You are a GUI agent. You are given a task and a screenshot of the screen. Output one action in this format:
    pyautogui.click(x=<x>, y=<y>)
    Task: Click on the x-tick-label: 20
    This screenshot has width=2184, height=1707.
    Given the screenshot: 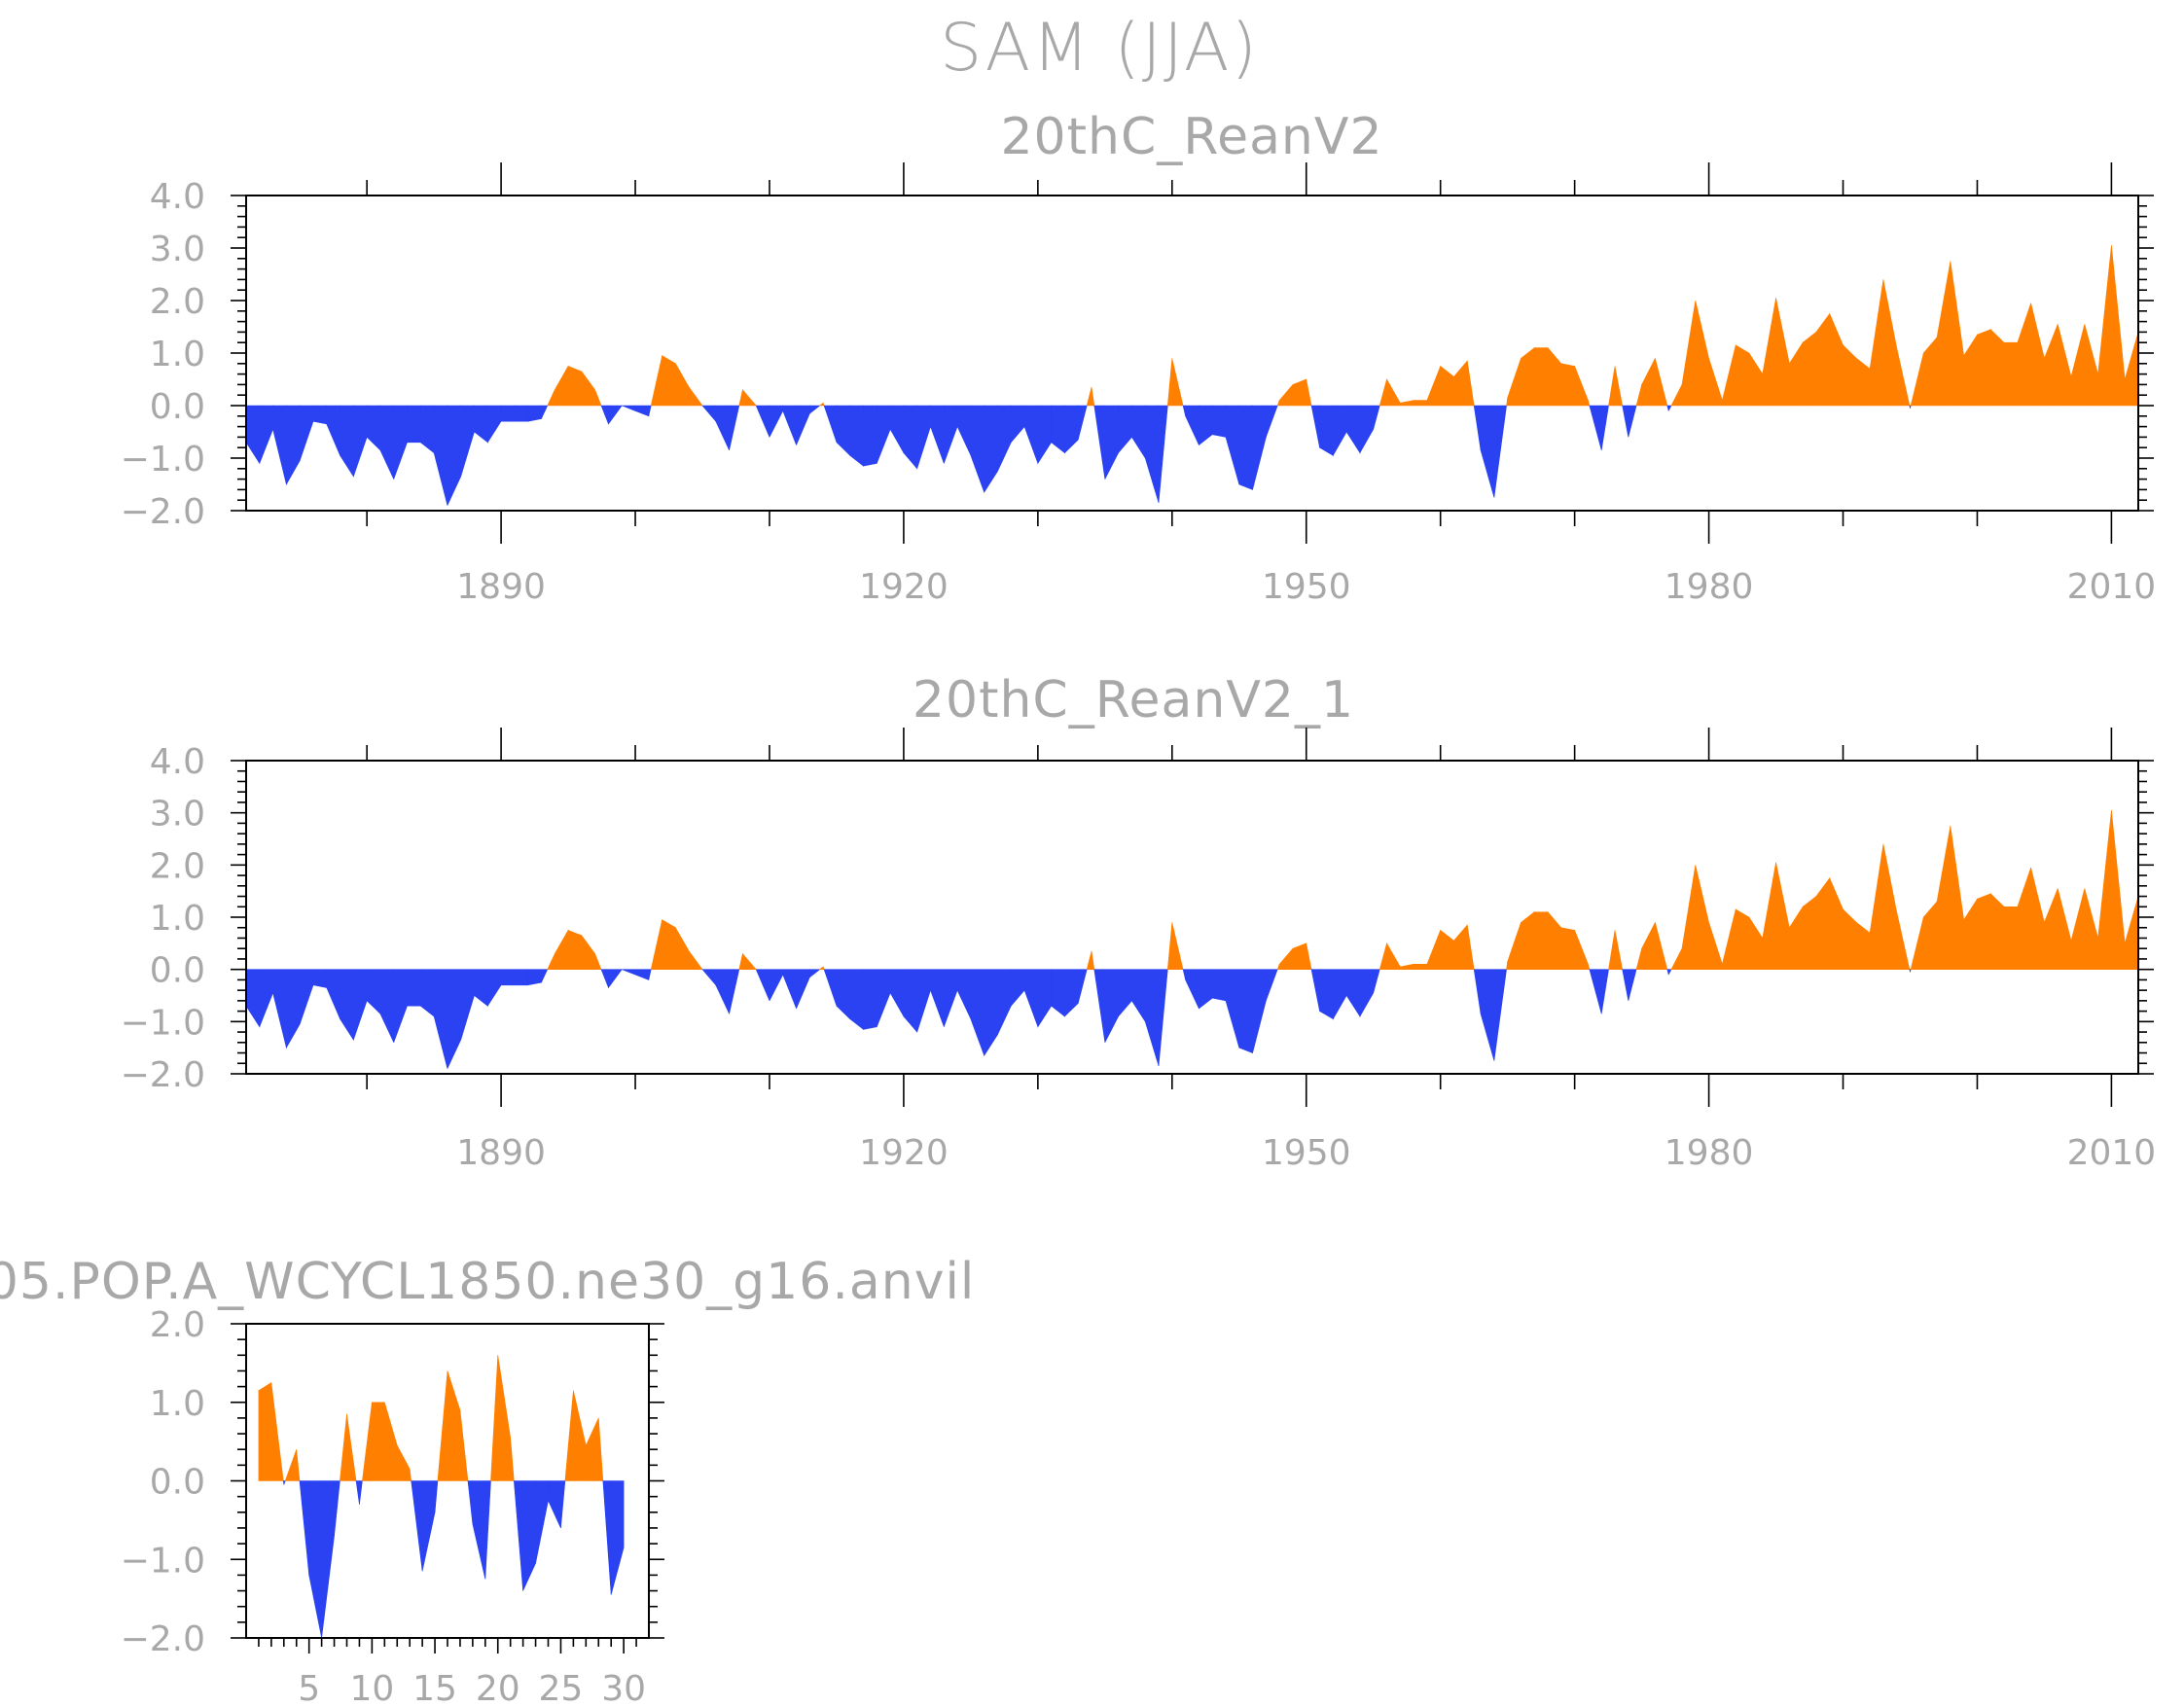 What is the action you would take?
    pyautogui.click(x=498, y=1688)
    